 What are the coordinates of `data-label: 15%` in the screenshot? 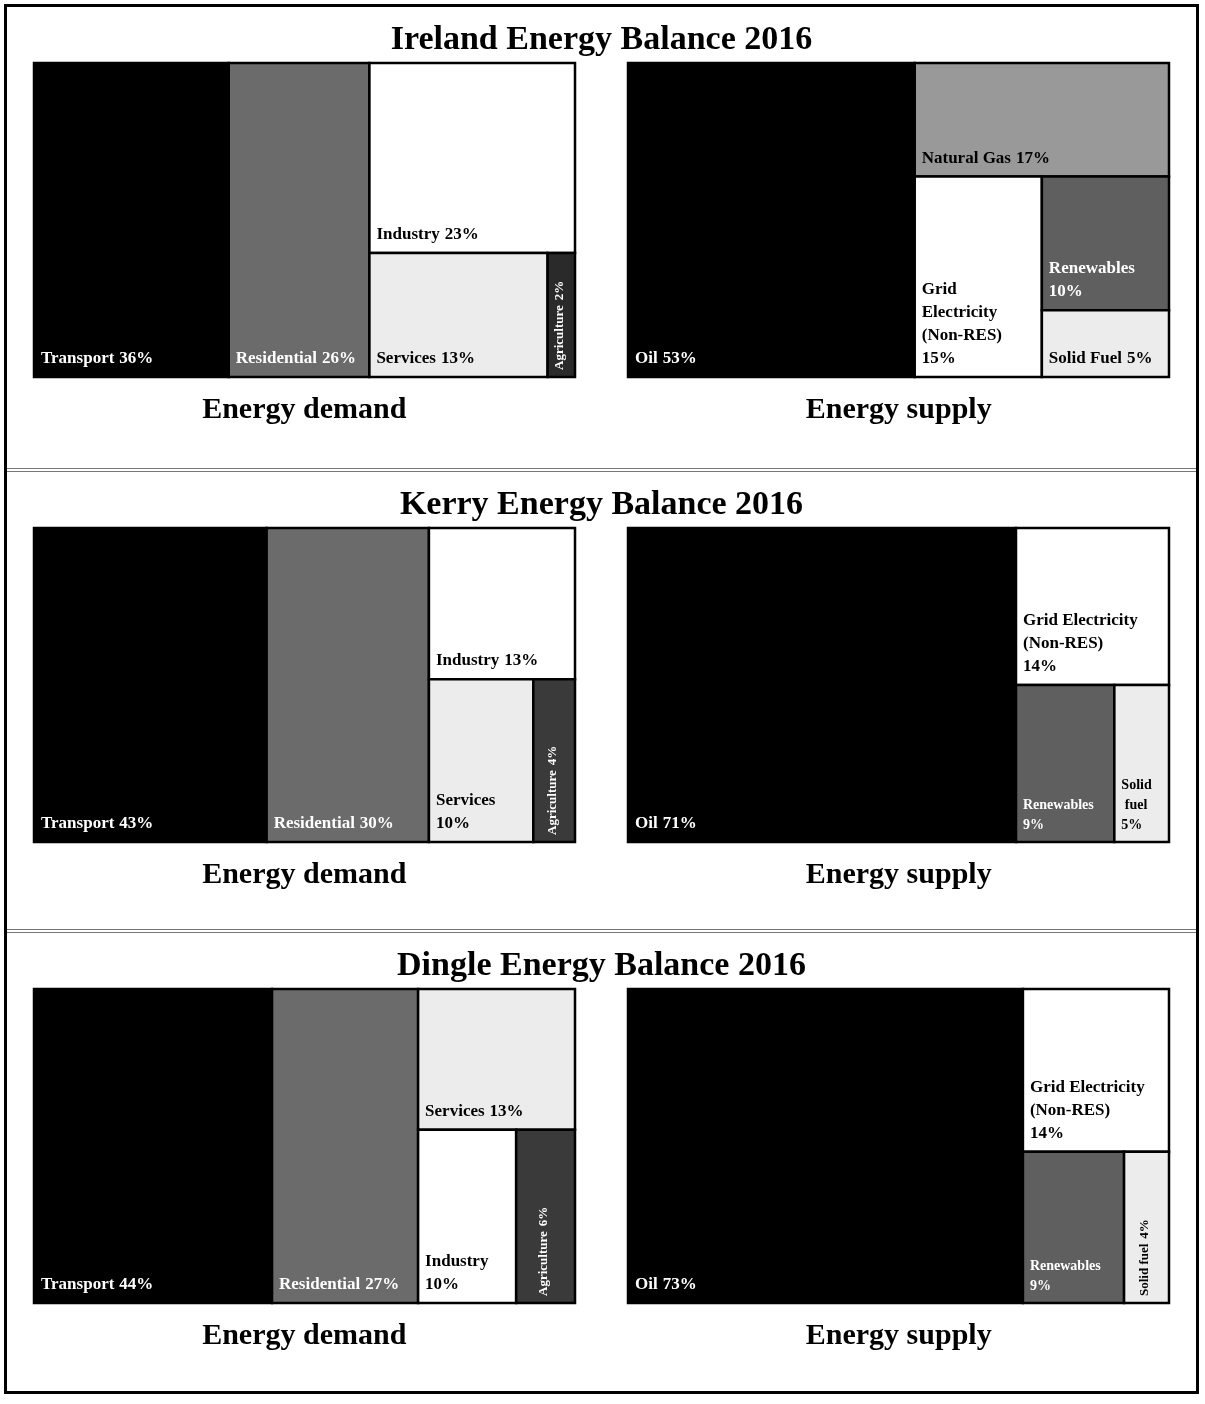 It's located at (938, 357).